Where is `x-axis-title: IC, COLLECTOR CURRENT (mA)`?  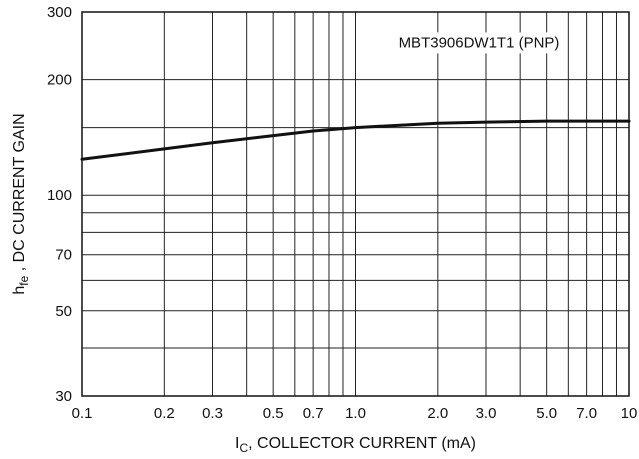
x-axis-title: IC, COLLECTOR CURRENT (mA) is located at coordinates (355, 445).